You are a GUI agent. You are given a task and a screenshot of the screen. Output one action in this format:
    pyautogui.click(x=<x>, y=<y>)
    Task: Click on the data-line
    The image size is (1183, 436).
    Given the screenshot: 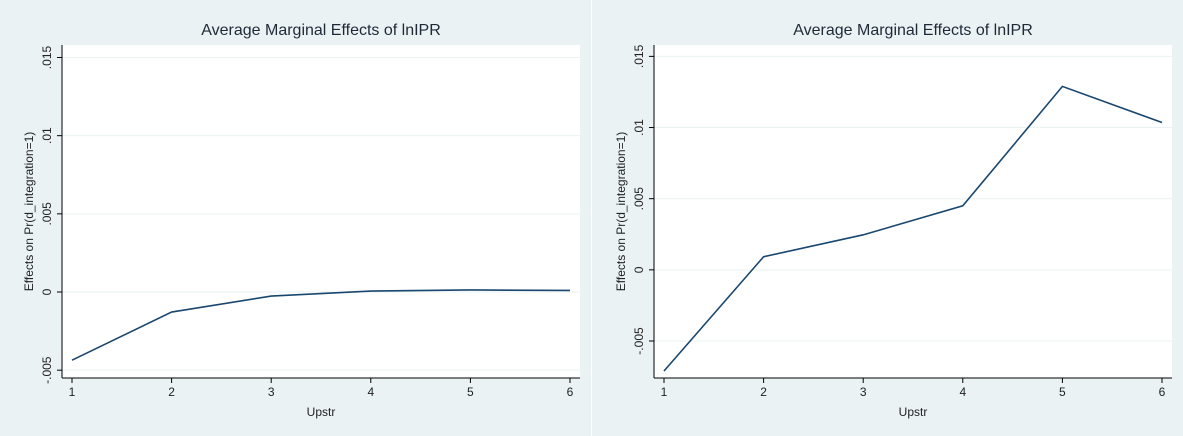 What is the action you would take?
    pyautogui.click(x=321, y=325)
    